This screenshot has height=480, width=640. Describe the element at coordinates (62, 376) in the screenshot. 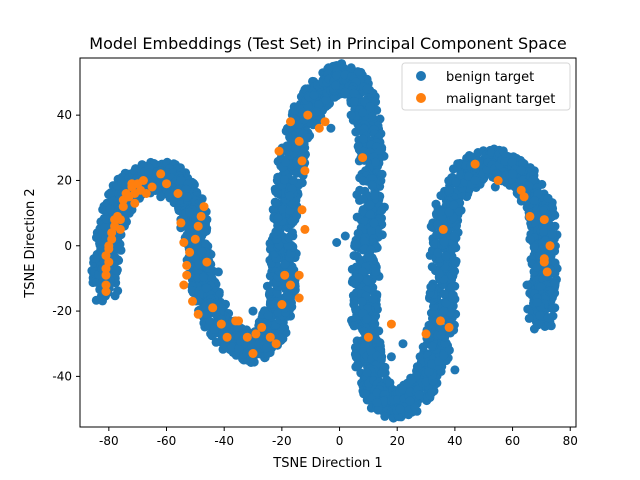

I see `y-tick-label: -40` at that location.